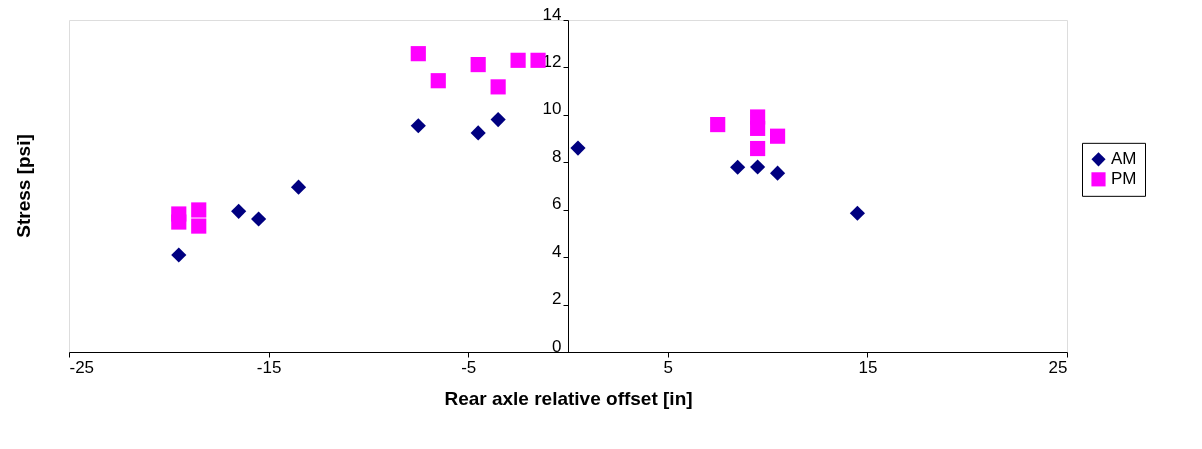 The width and height of the screenshot is (1202, 449). I want to click on y-tick-label: 6, so click(557, 204).